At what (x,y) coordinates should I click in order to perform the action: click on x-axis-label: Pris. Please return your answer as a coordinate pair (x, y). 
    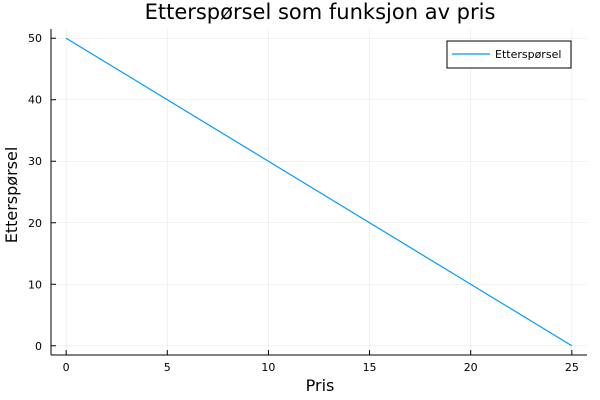
    Looking at the image, I should click on (320, 385).